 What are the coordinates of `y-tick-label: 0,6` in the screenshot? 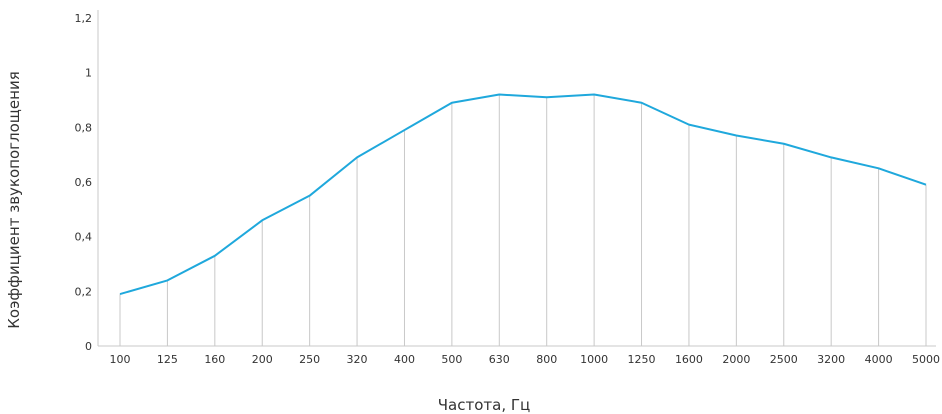 It's located at (84, 182).